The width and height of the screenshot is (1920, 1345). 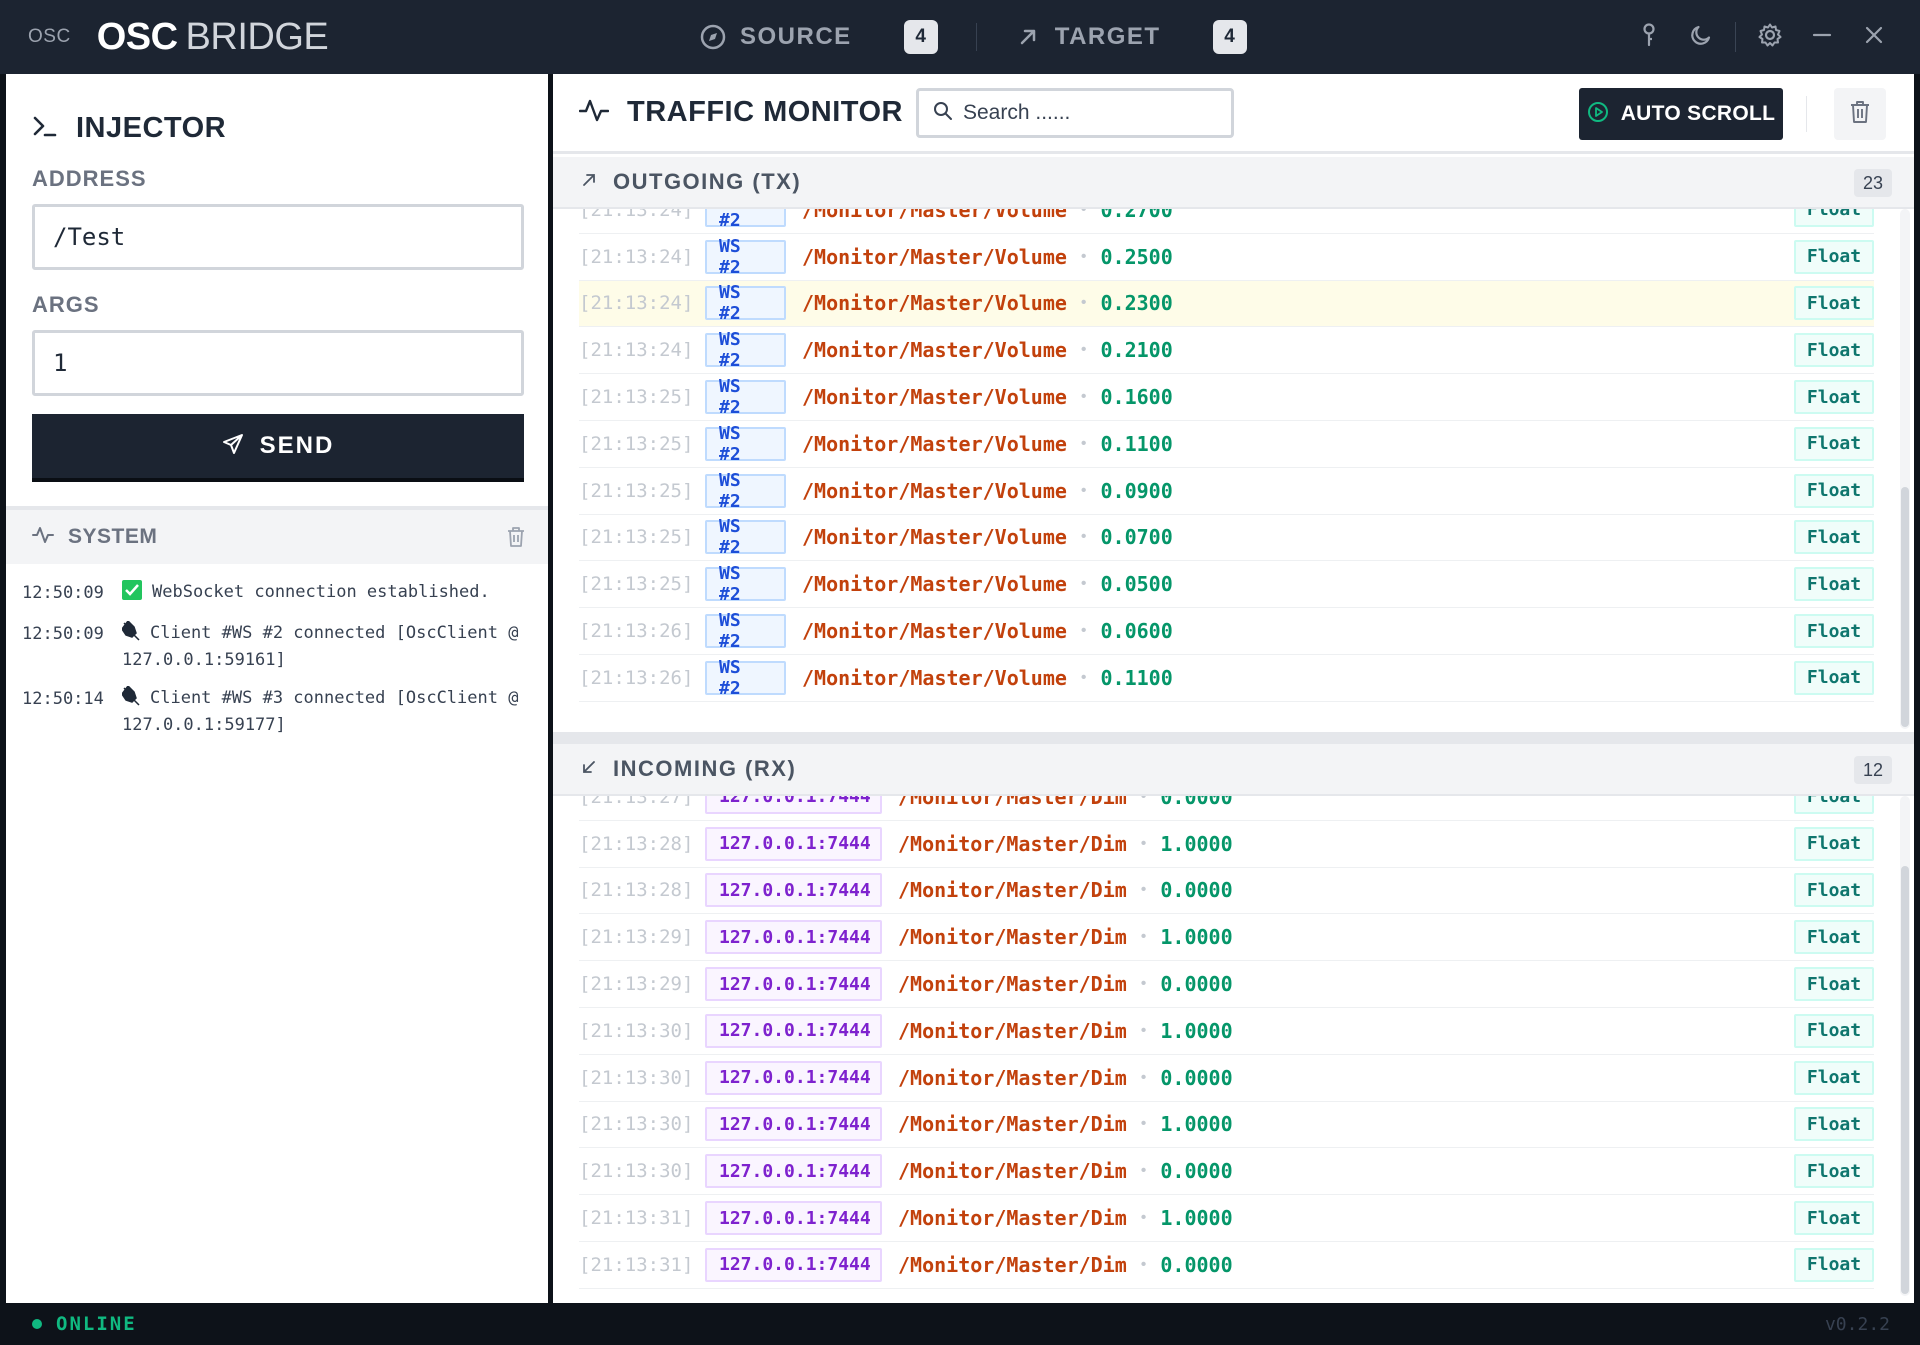 What do you see at coordinates (1649, 37) in the screenshot?
I see `pin-button` at bounding box center [1649, 37].